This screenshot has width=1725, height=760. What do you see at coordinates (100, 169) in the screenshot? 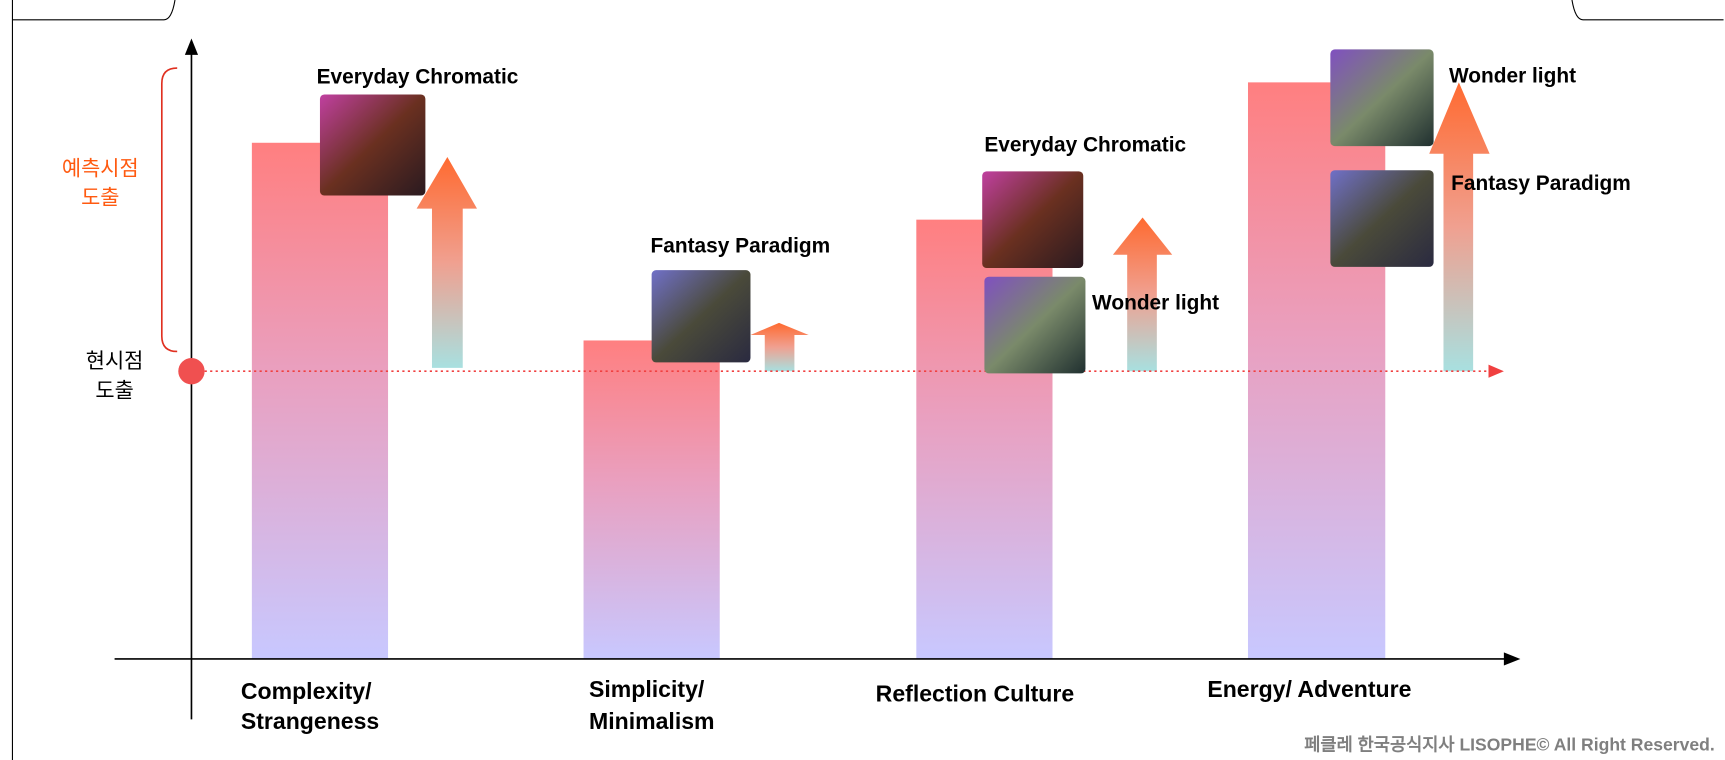
I see `forecast-label: 예측시점` at bounding box center [100, 169].